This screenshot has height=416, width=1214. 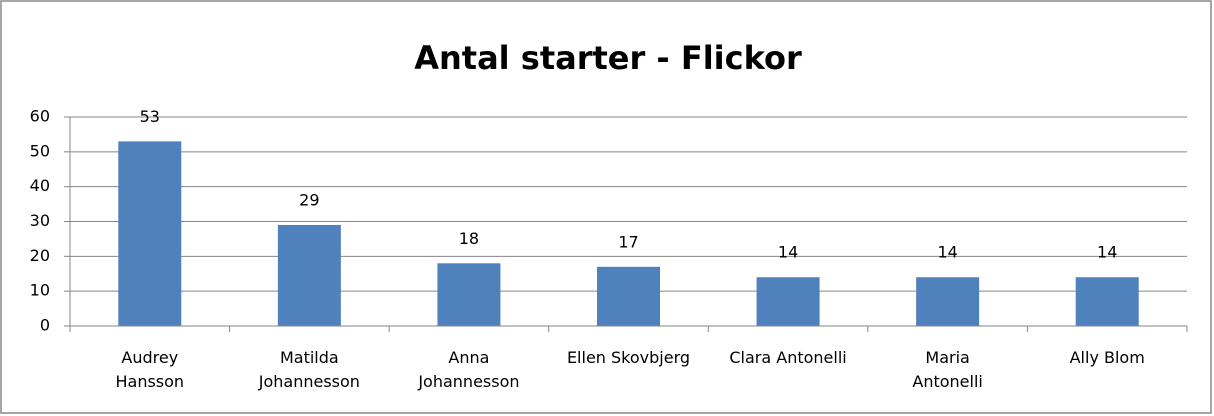 What do you see at coordinates (40, 150) in the screenshot?
I see `y-tick-label: 50` at bounding box center [40, 150].